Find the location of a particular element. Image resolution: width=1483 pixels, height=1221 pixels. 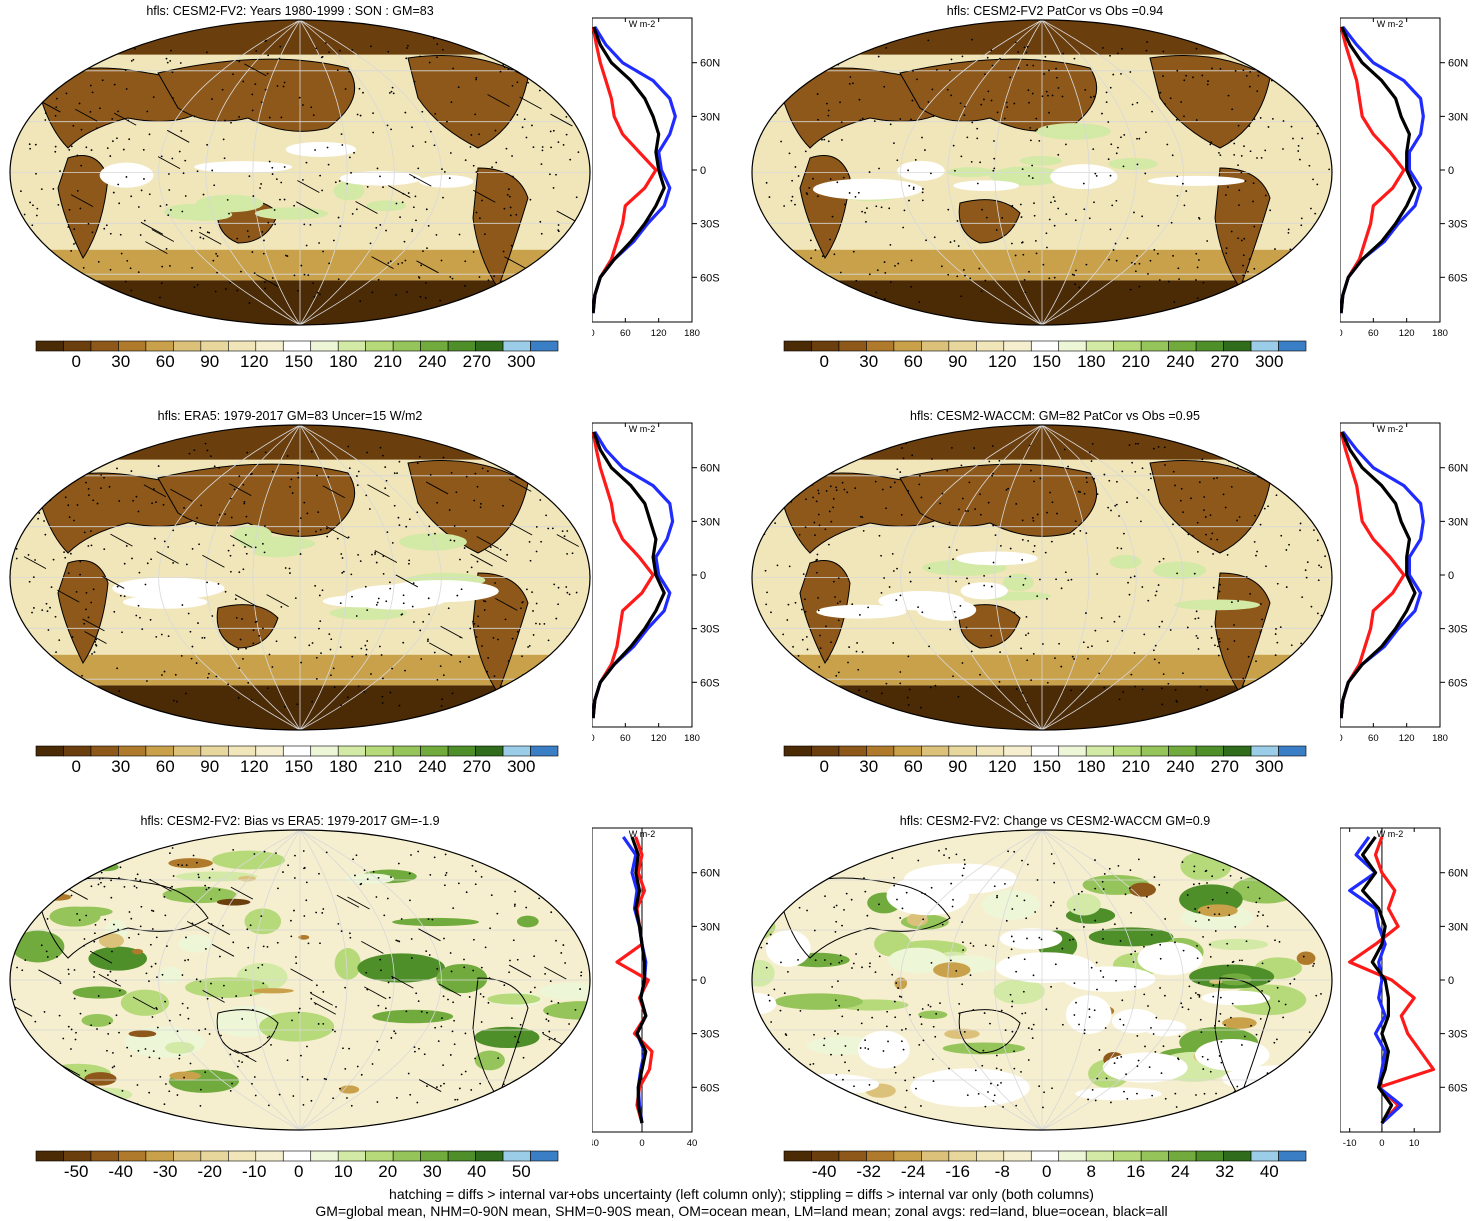

ocean-mid-flux is located at coordinates (168, 588).